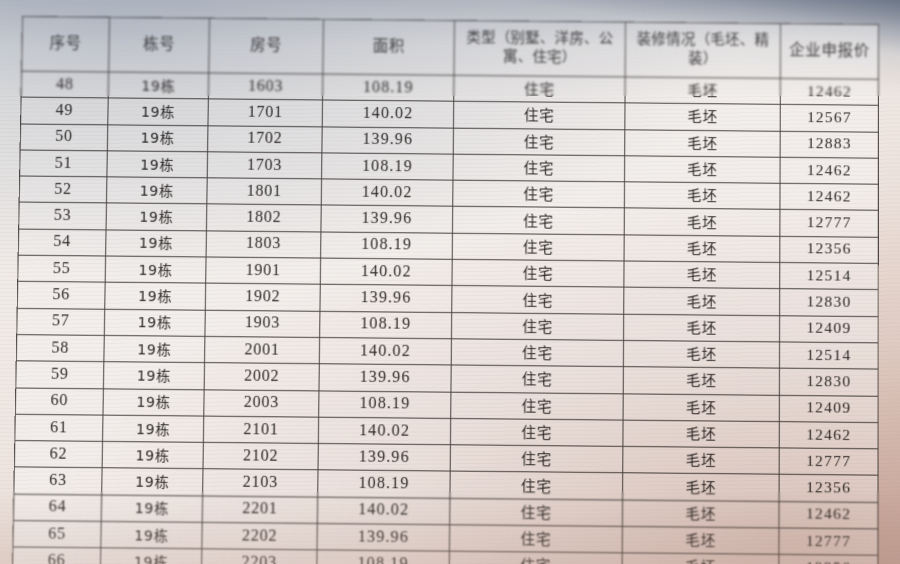 Image resolution: width=900 pixels, height=564 pixels. What do you see at coordinates (829, 408) in the screenshot?
I see `cell-price: 12409` at bounding box center [829, 408].